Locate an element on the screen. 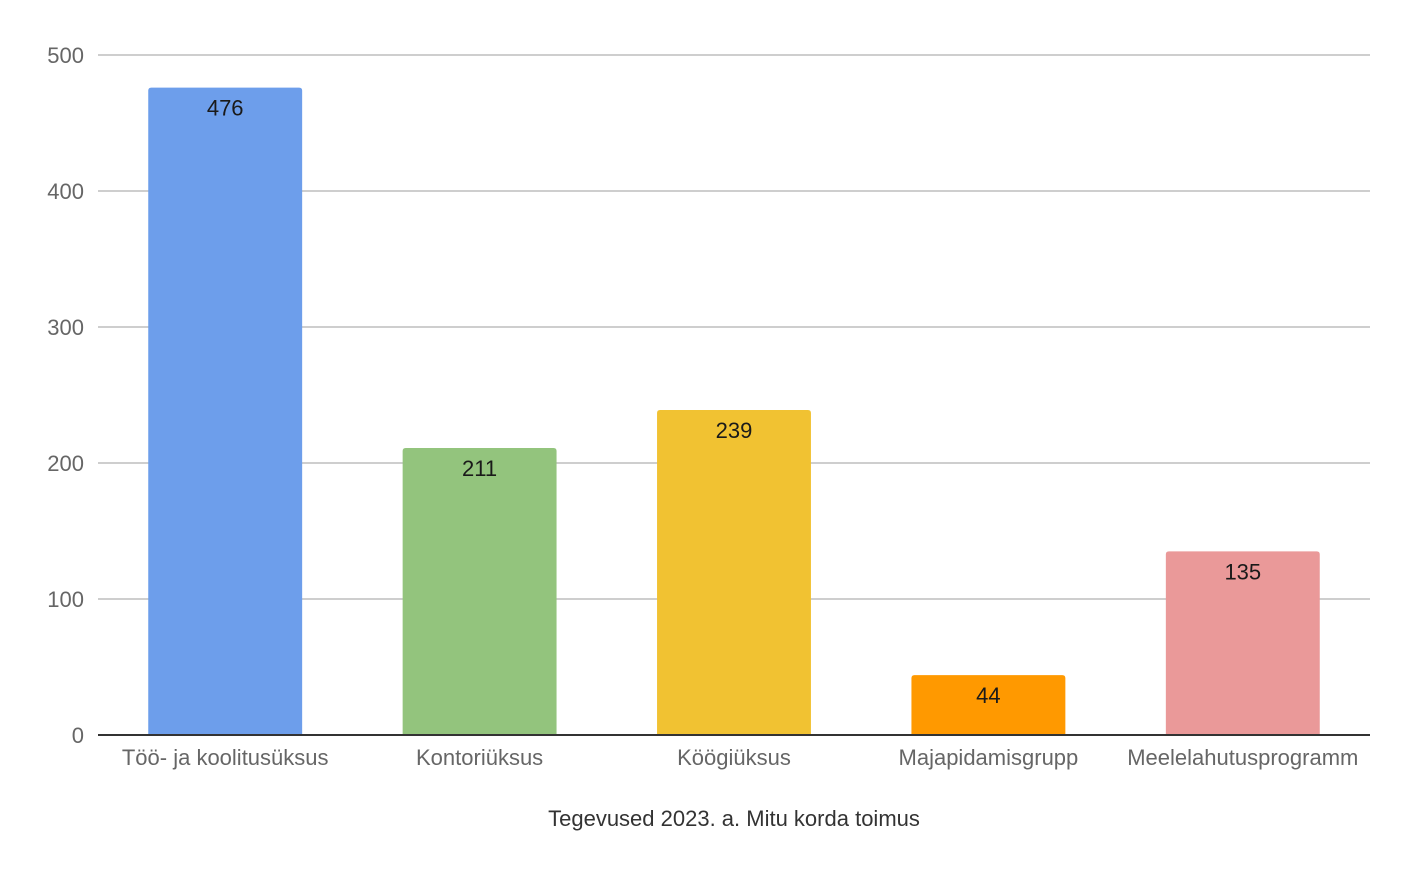  y-tick-label: 500 is located at coordinates (65, 55).